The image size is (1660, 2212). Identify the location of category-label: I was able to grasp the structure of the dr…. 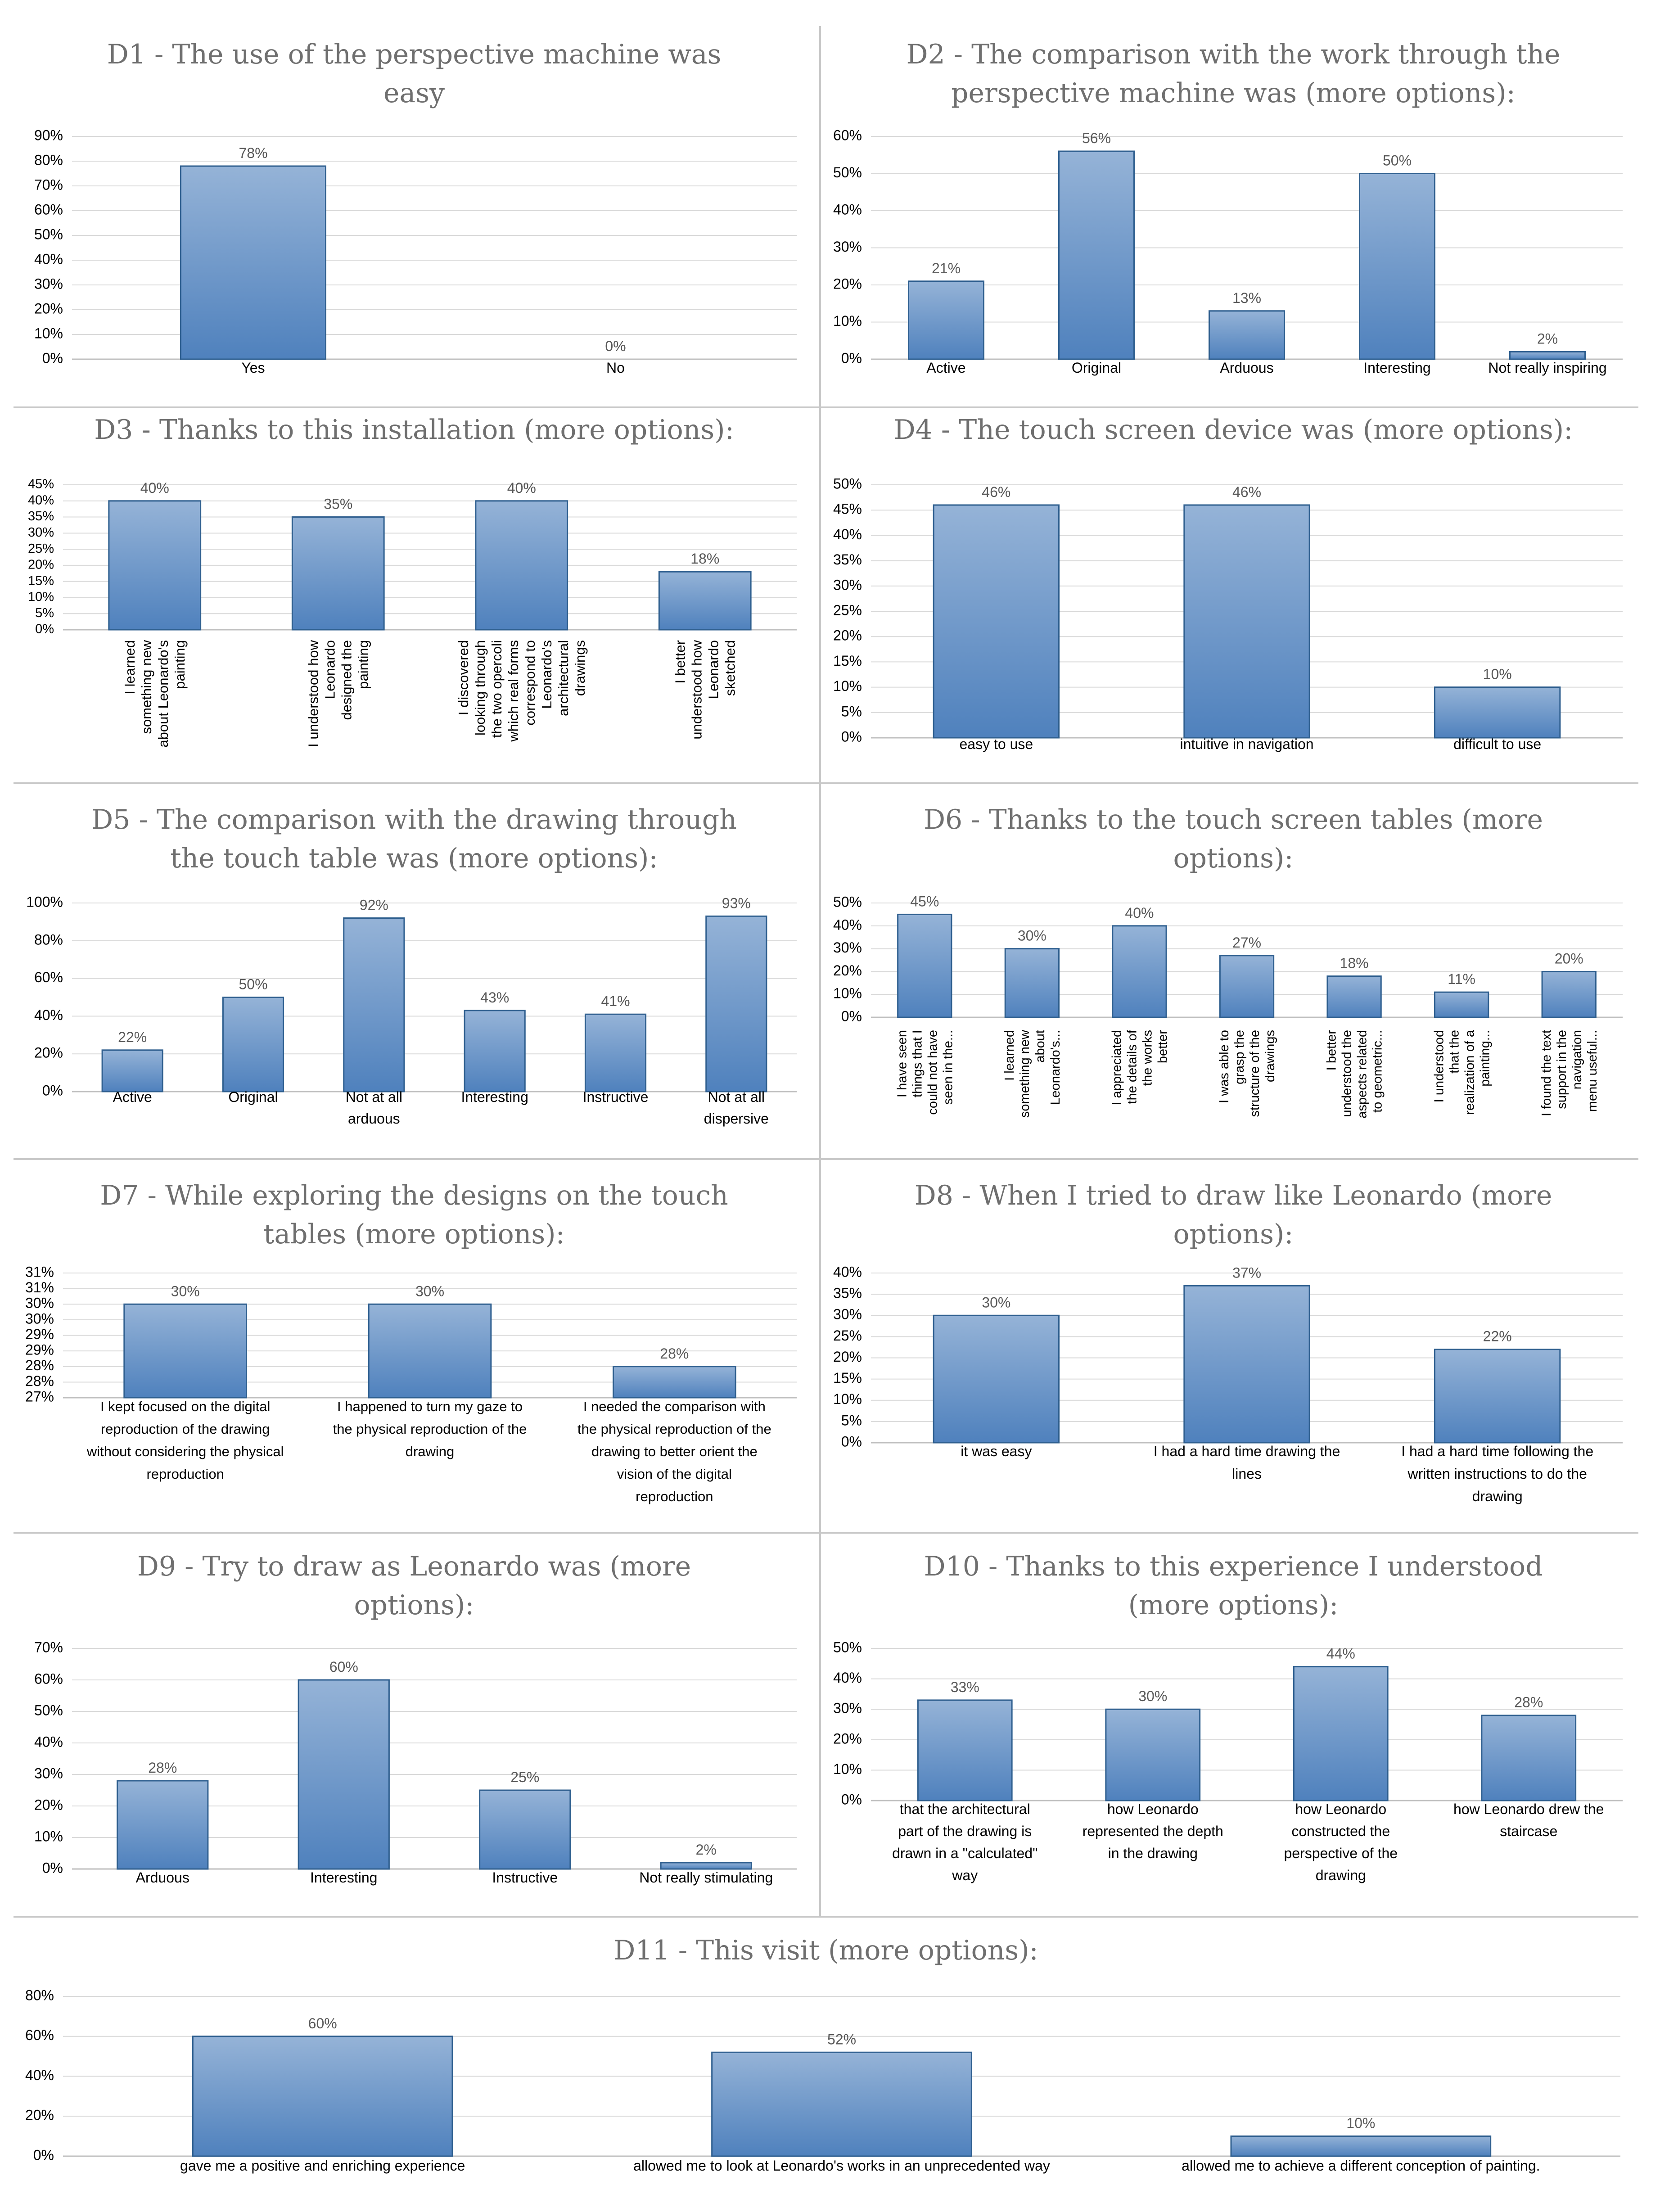
(1247, 1073).